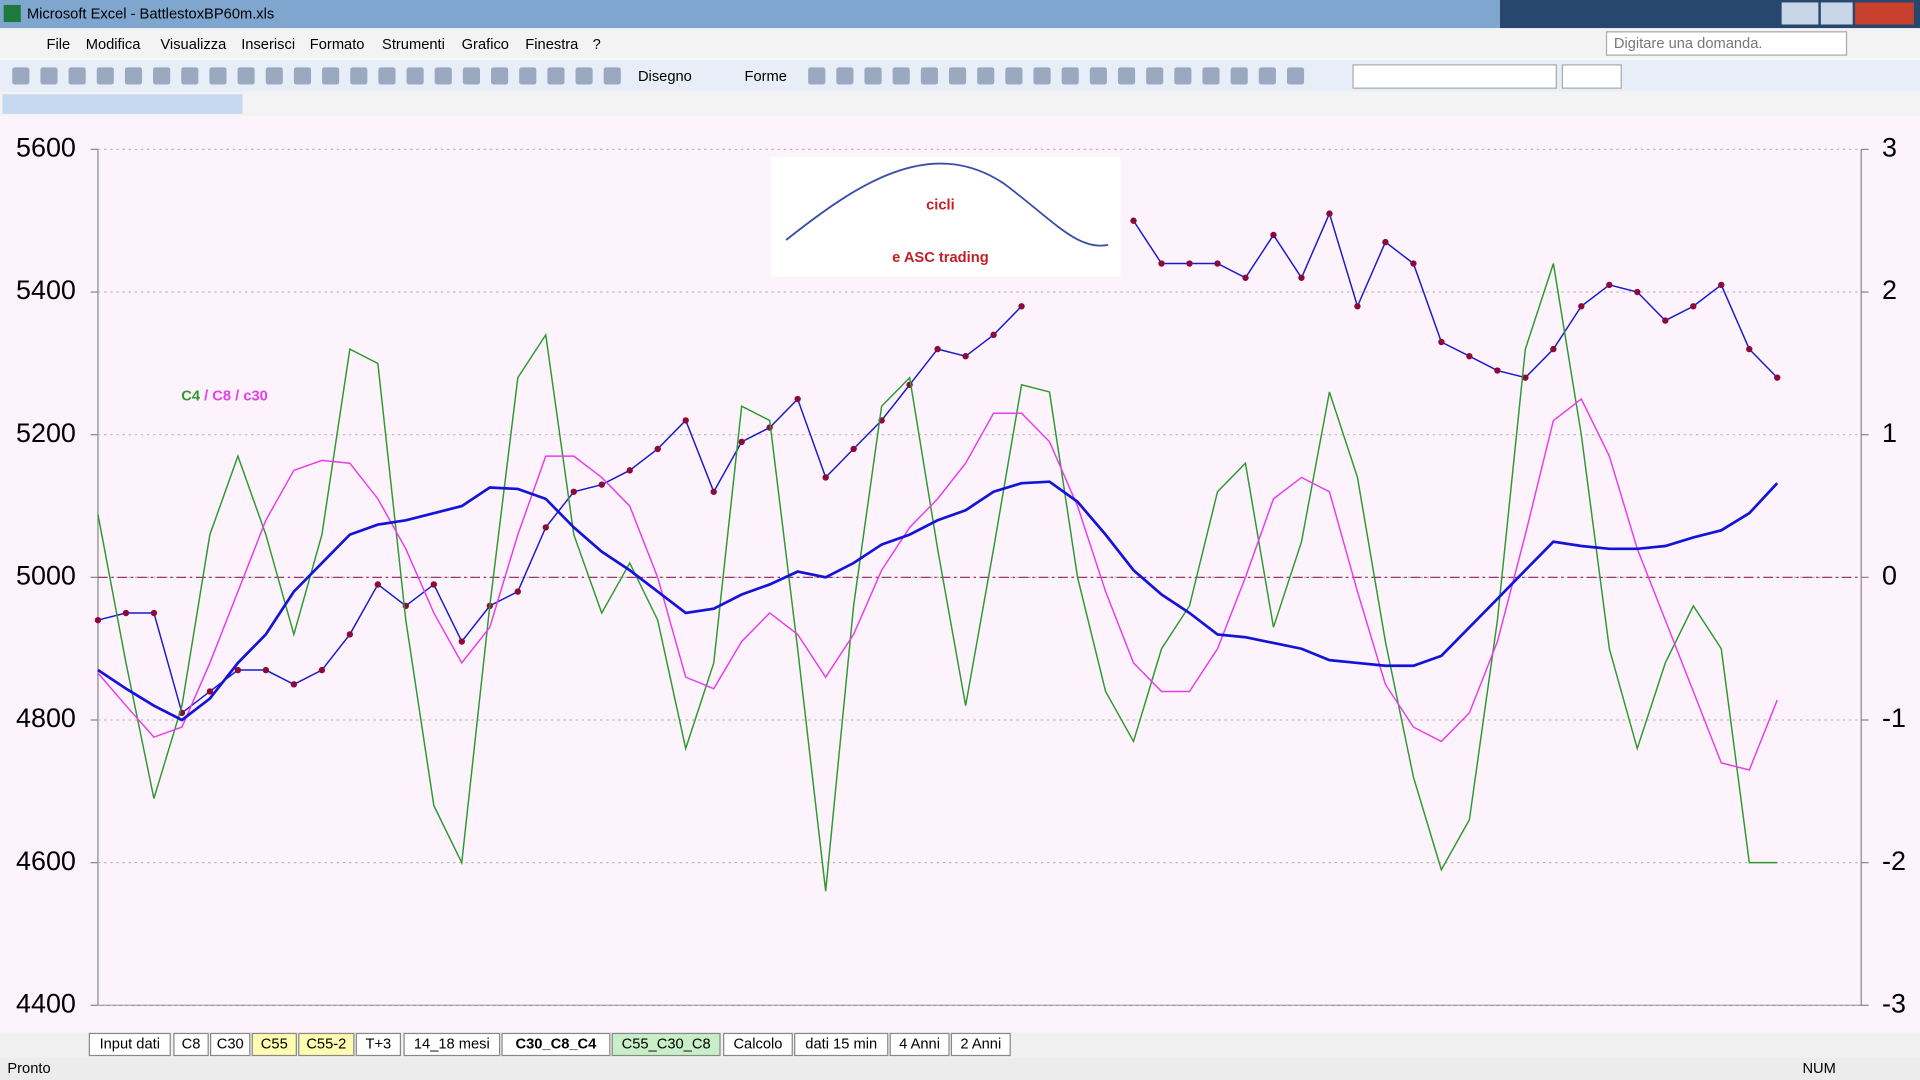 This screenshot has width=1920, height=1080. I want to click on menu-item: Visualizza, so click(193, 45).